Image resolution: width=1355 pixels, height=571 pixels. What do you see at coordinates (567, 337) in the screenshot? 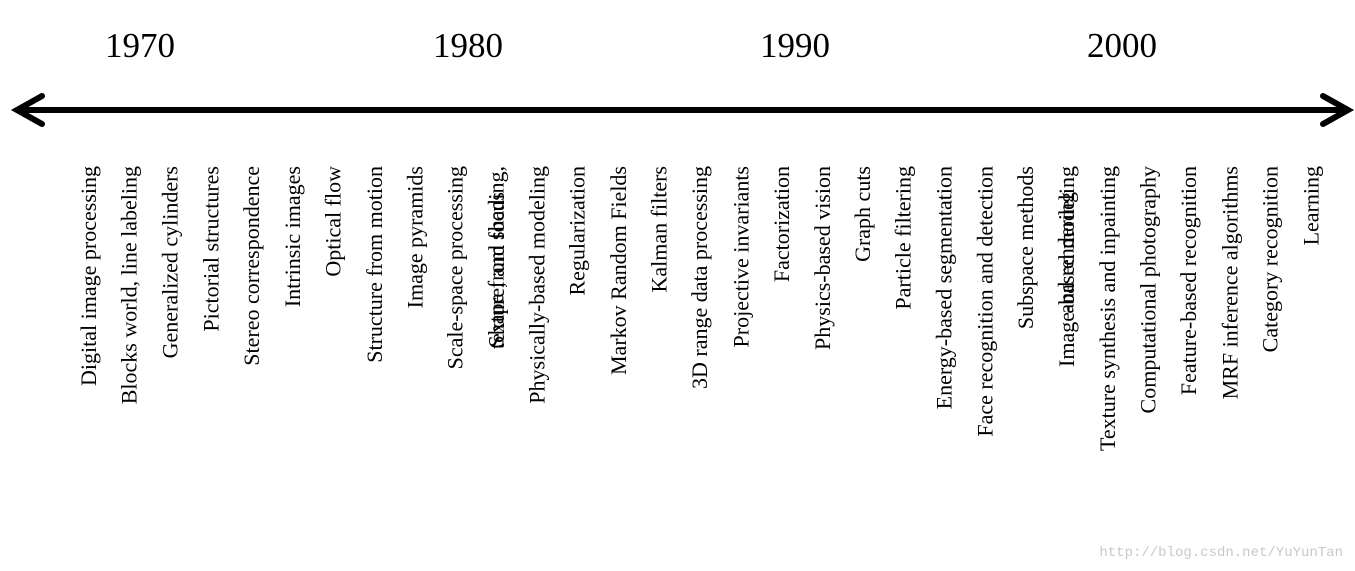
I see `topic-label: Regularization` at bounding box center [567, 337].